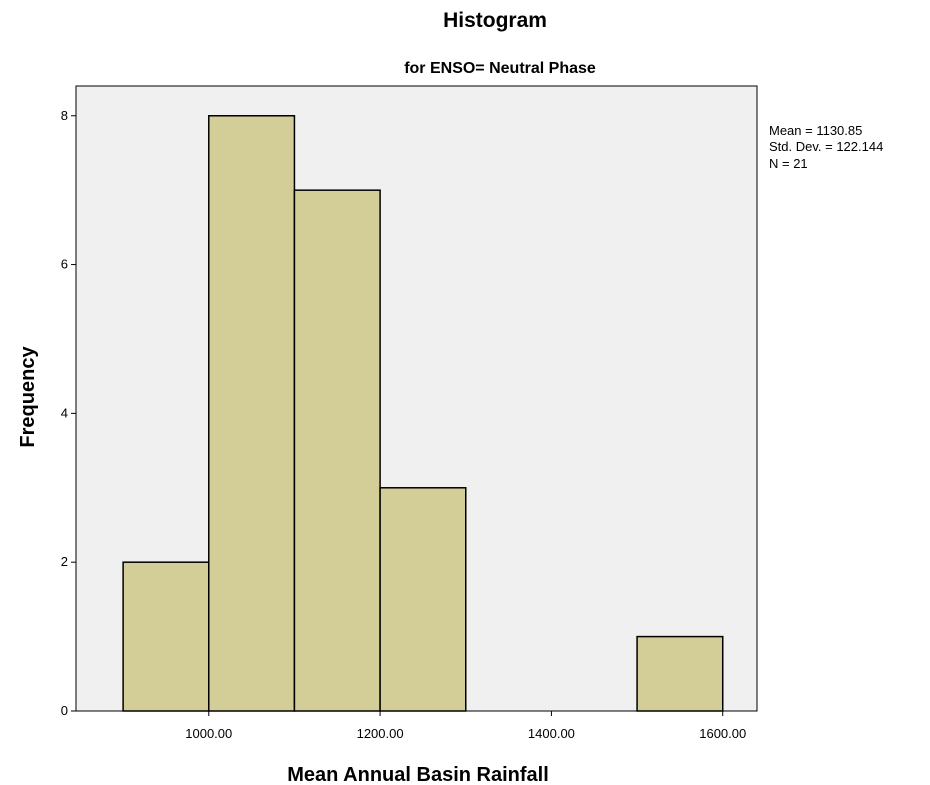 The width and height of the screenshot is (930, 785). I want to click on x-axis-title: Mean Annual Basin Rainfall, so click(418, 774).